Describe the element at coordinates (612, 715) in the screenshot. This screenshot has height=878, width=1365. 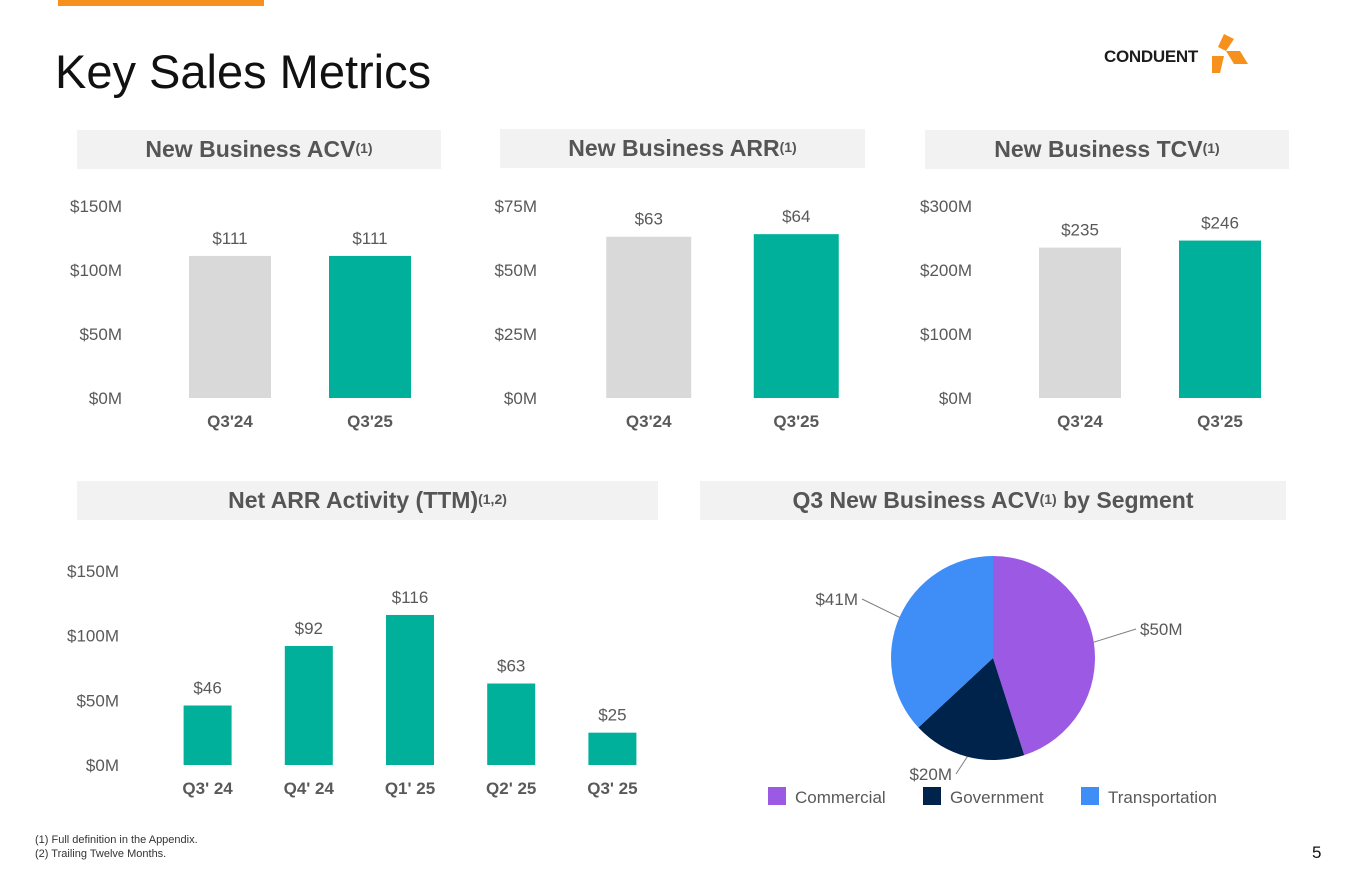
I see `net_arr-data-label: $25` at that location.